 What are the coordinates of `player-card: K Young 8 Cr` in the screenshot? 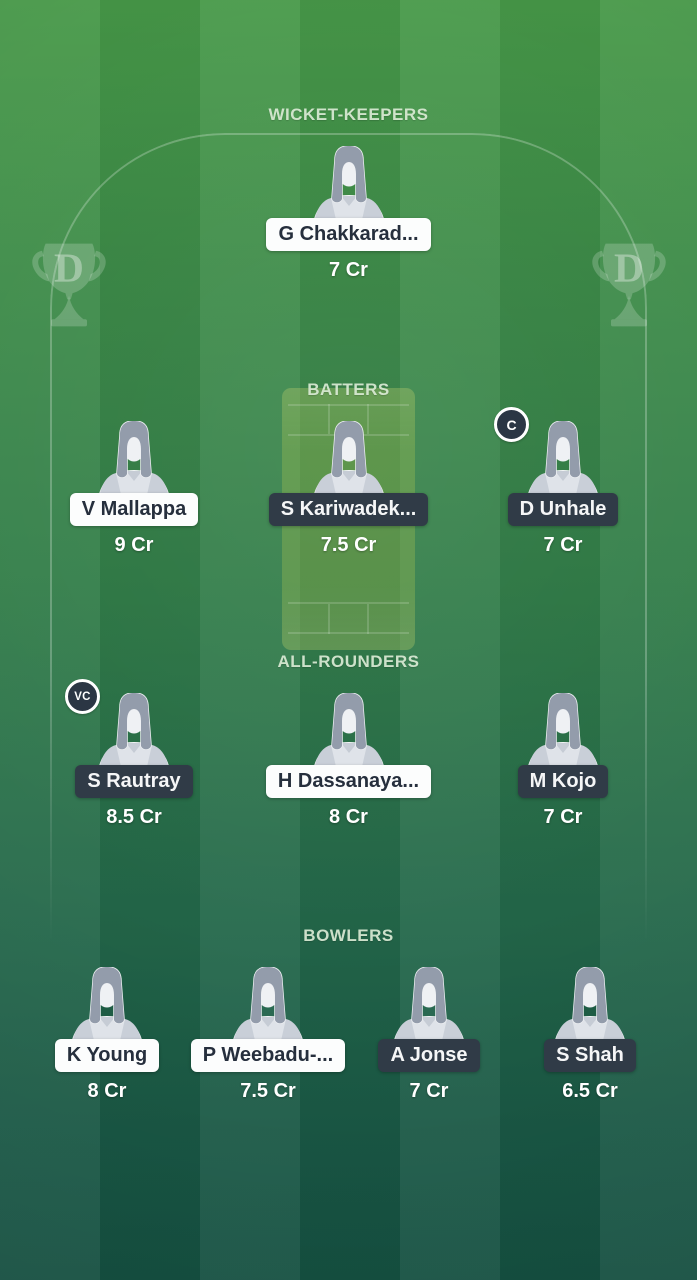 It's located at (107, 1035).